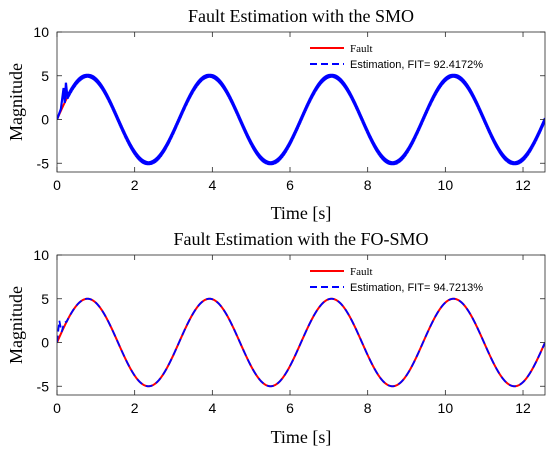  Describe the element at coordinates (301, 16) in the screenshot. I see `chart-title: Fault Estimation with the SMO` at that location.